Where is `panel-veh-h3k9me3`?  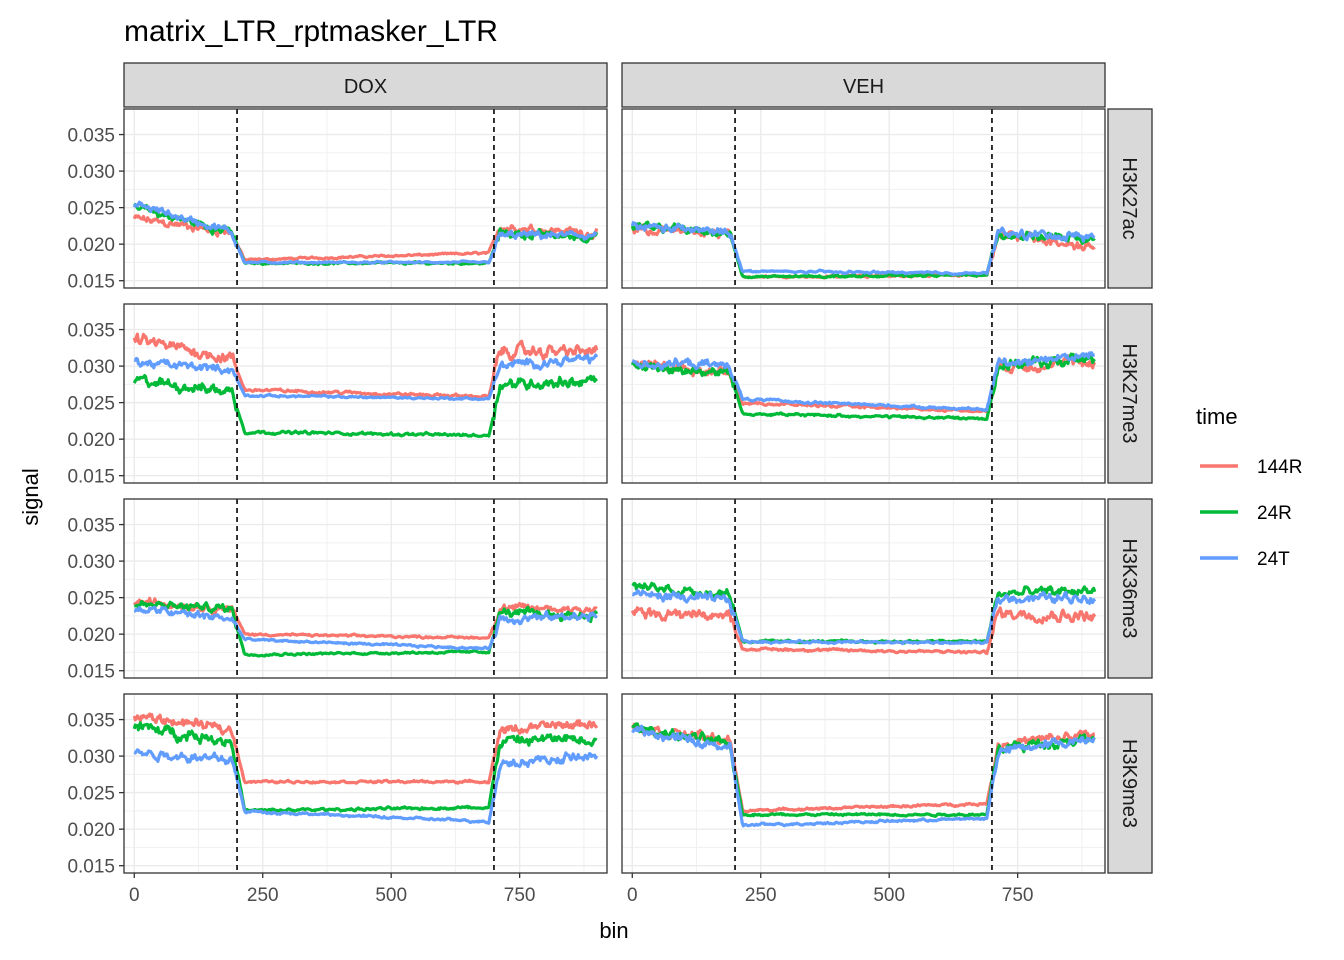
panel-veh-h3k9me3 is located at coordinates (863, 783).